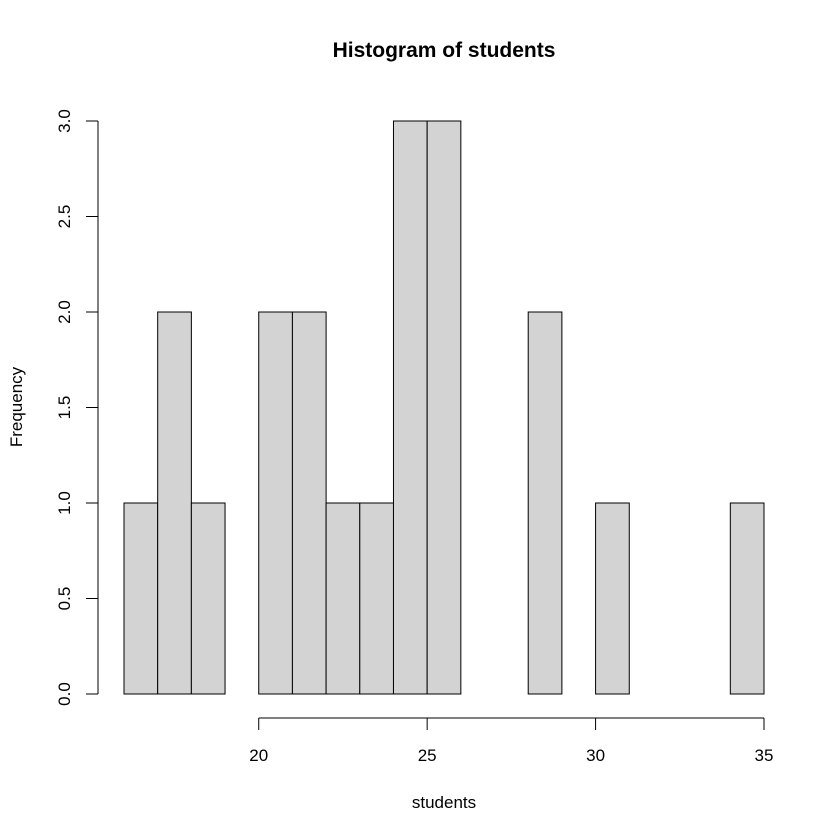  I want to click on y-axis: 0.0 0.5 1.0 1.5 2.0 2.5 3.0, so click(77, 407).